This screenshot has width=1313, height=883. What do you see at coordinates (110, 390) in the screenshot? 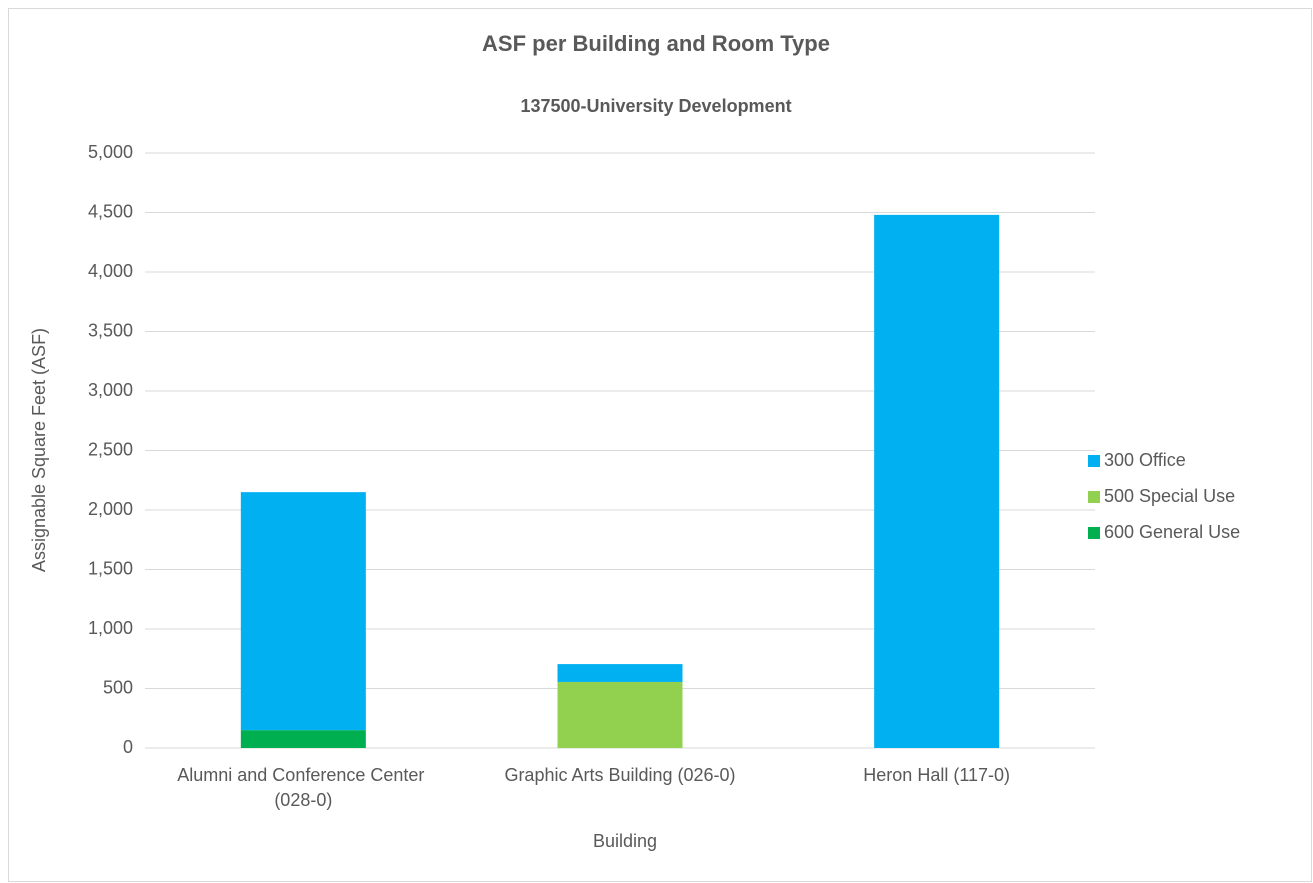
I see `y-tick-label: 3,000` at bounding box center [110, 390].